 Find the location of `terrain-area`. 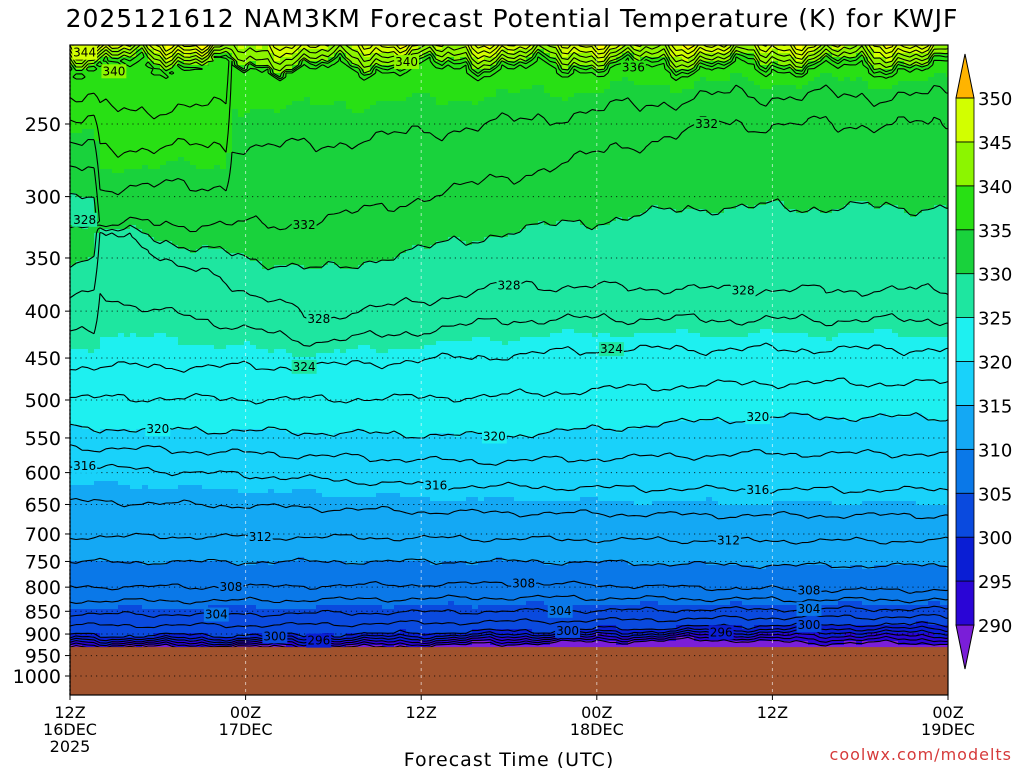

terrain-area is located at coordinates (509, 671).